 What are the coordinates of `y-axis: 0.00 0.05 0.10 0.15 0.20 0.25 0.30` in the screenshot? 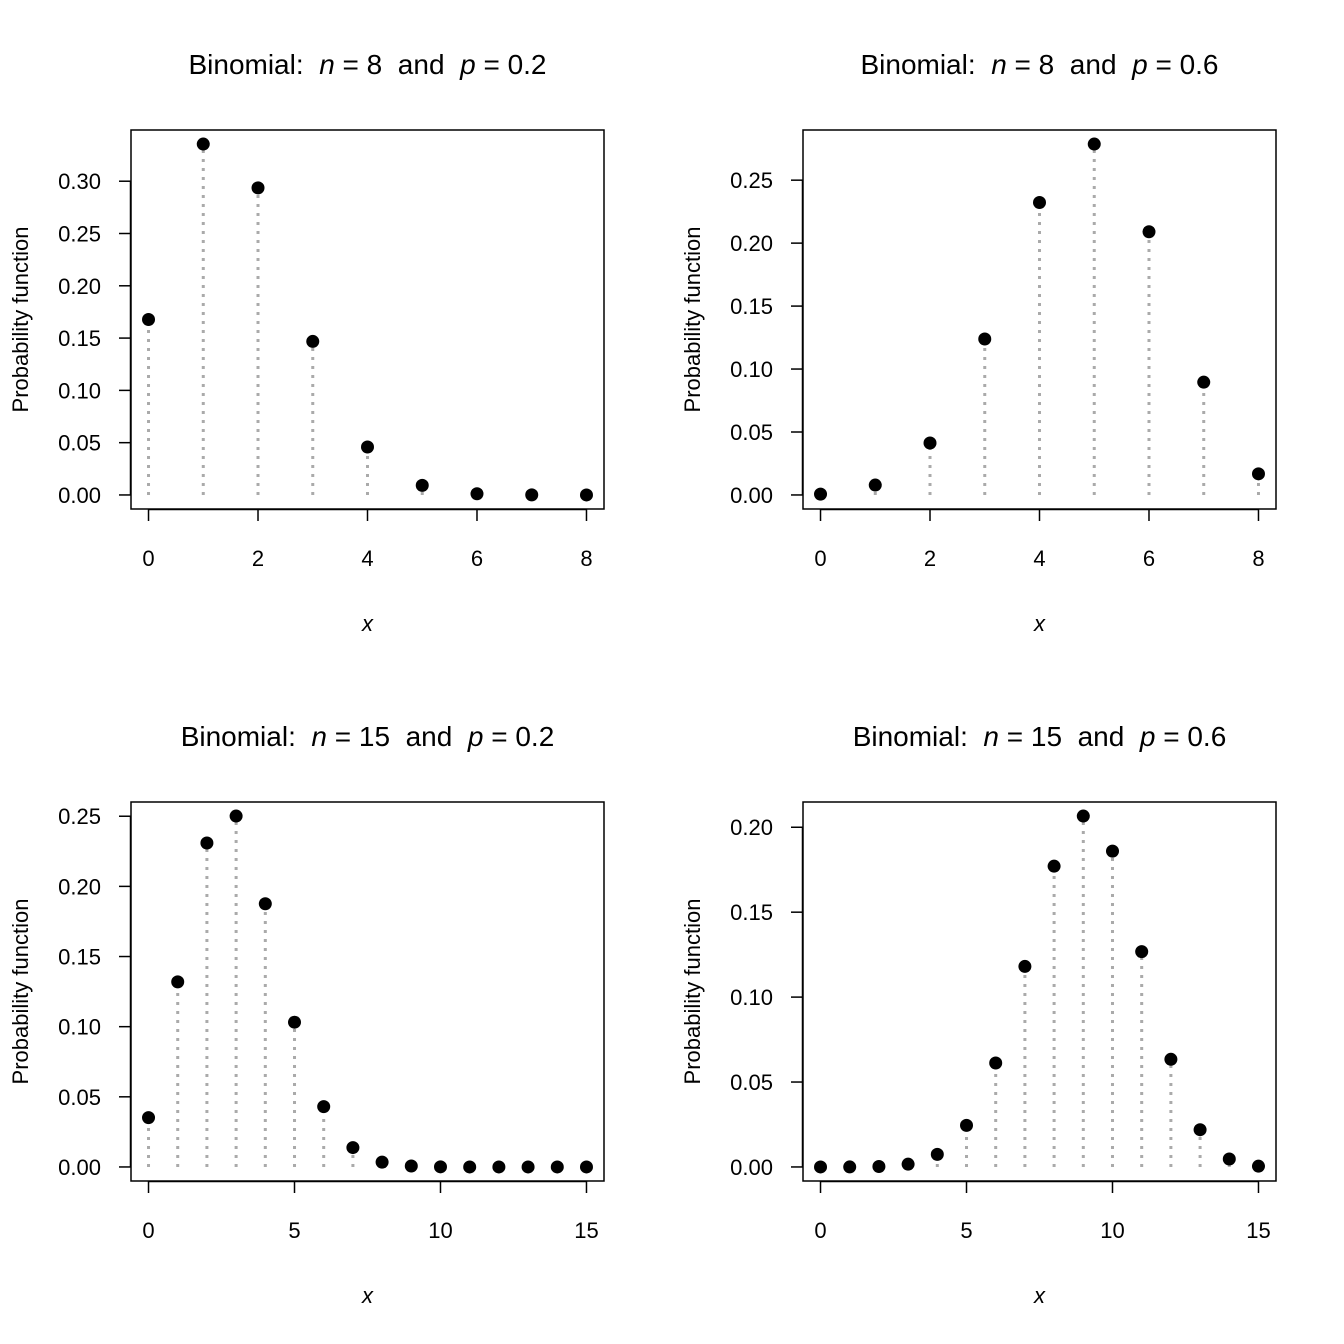 It's located at (95, 338).